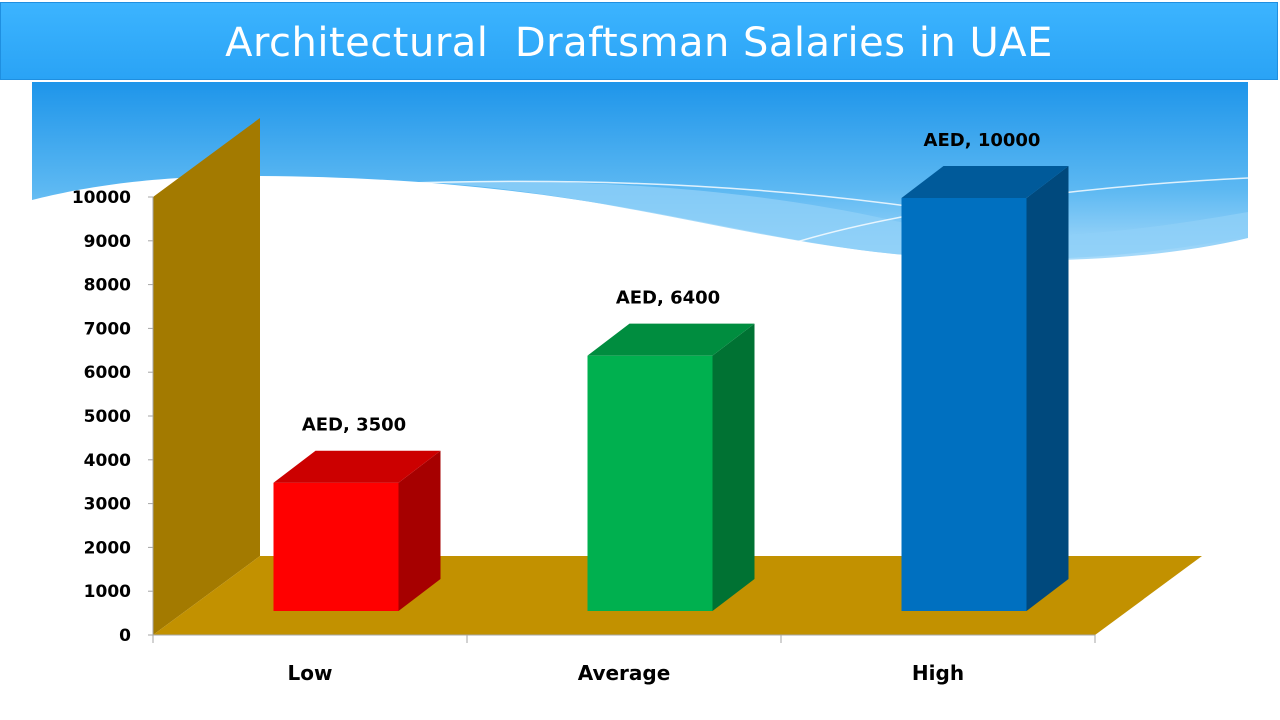 The image size is (1280, 720). Describe the element at coordinates (107, 548) in the screenshot. I see `y-tick-label: 2000` at that location.